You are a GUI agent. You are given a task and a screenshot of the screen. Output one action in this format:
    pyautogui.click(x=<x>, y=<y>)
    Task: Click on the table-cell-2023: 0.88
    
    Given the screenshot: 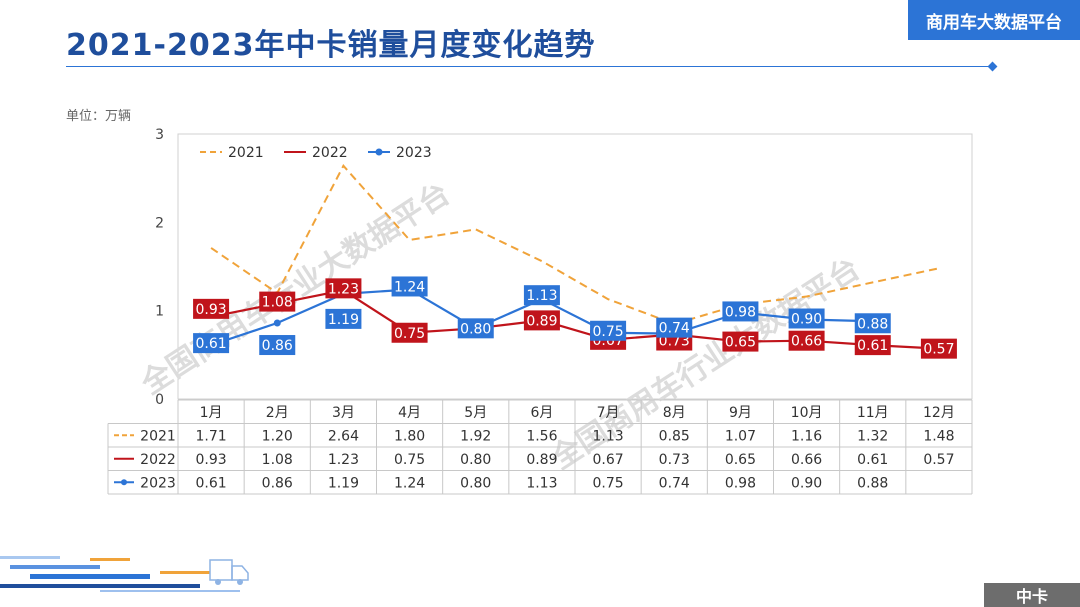 What is the action you would take?
    pyautogui.click(x=872, y=484)
    